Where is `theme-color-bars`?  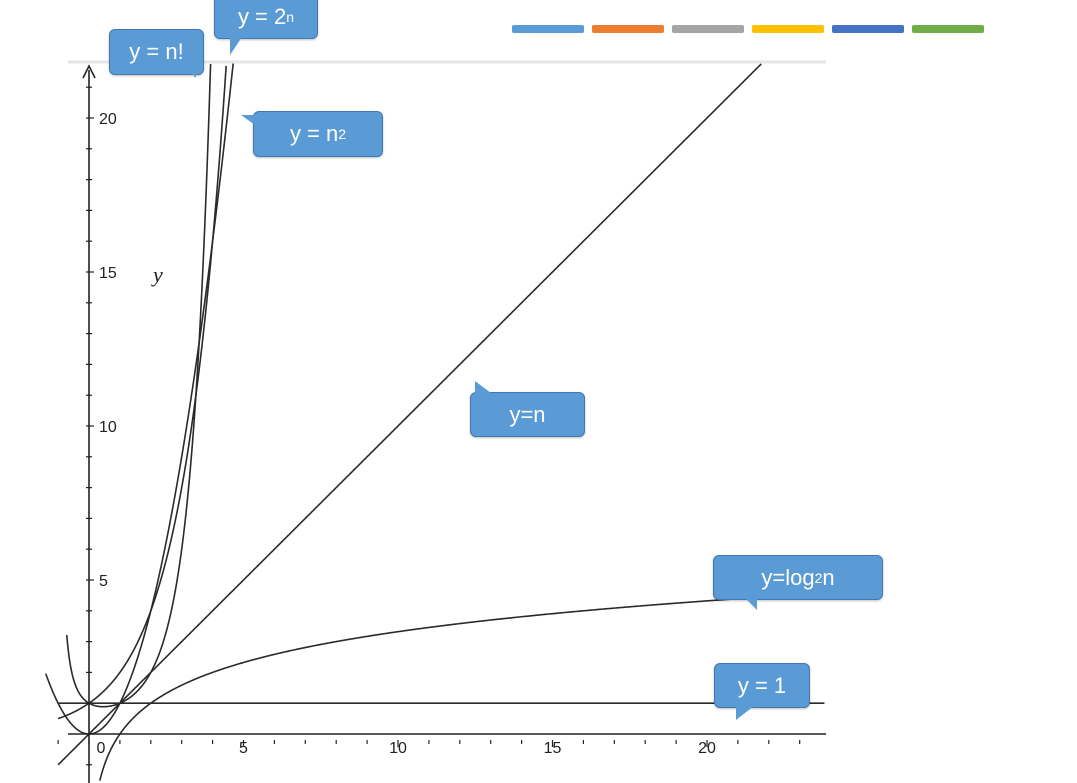
theme-color-bars is located at coordinates (752, 30).